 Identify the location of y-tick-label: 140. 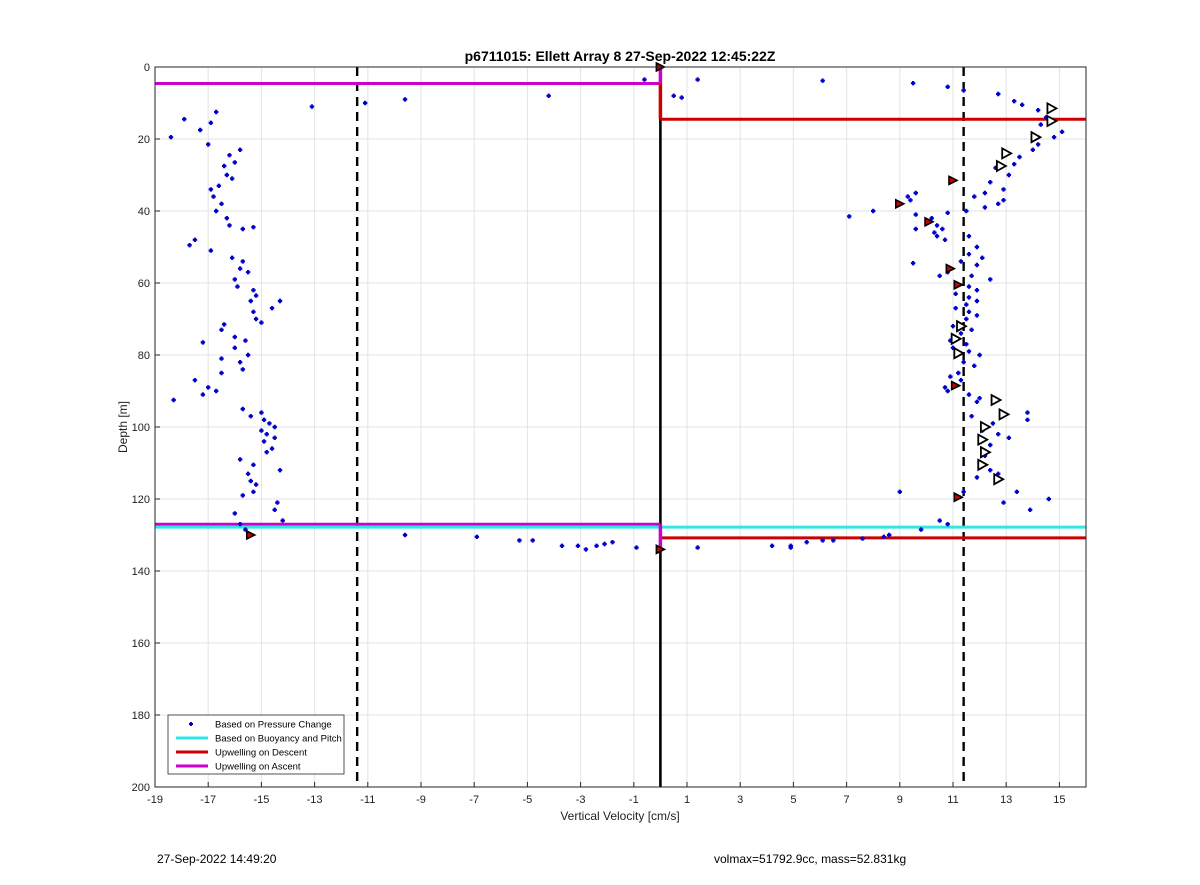
(141, 572).